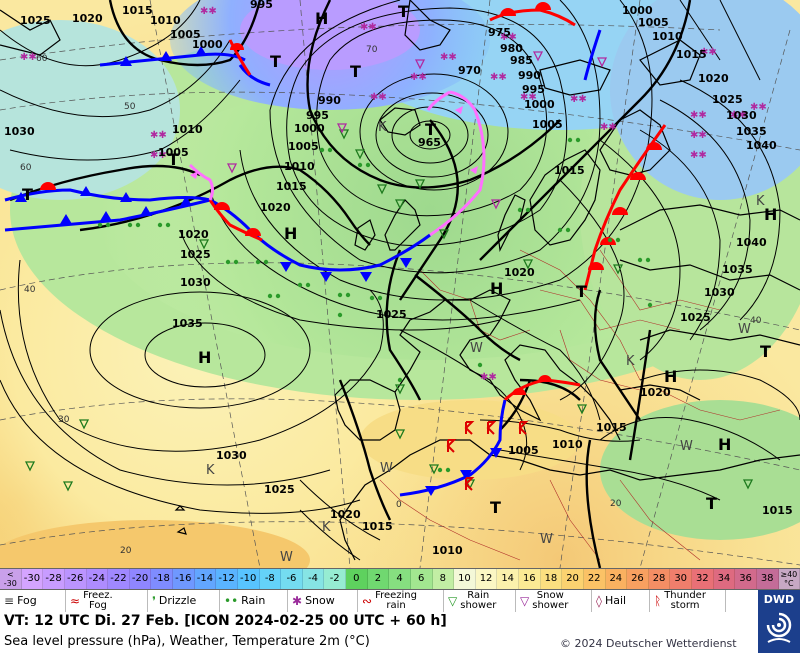 This screenshot has width=800, height=653. What do you see at coordinates (688, 601) in the screenshot?
I see `legend-item: ᚱ Thunder storm` at bounding box center [688, 601].